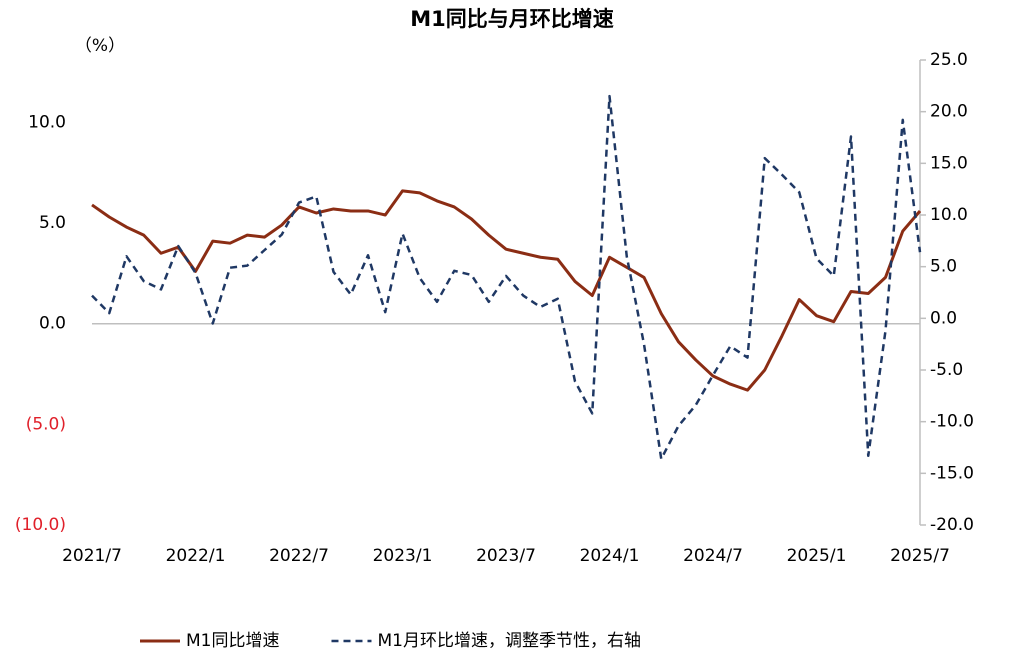  Describe the element at coordinates (949, 112) in the screenshot. I see `y2-tick-label: 20.0` at that location.